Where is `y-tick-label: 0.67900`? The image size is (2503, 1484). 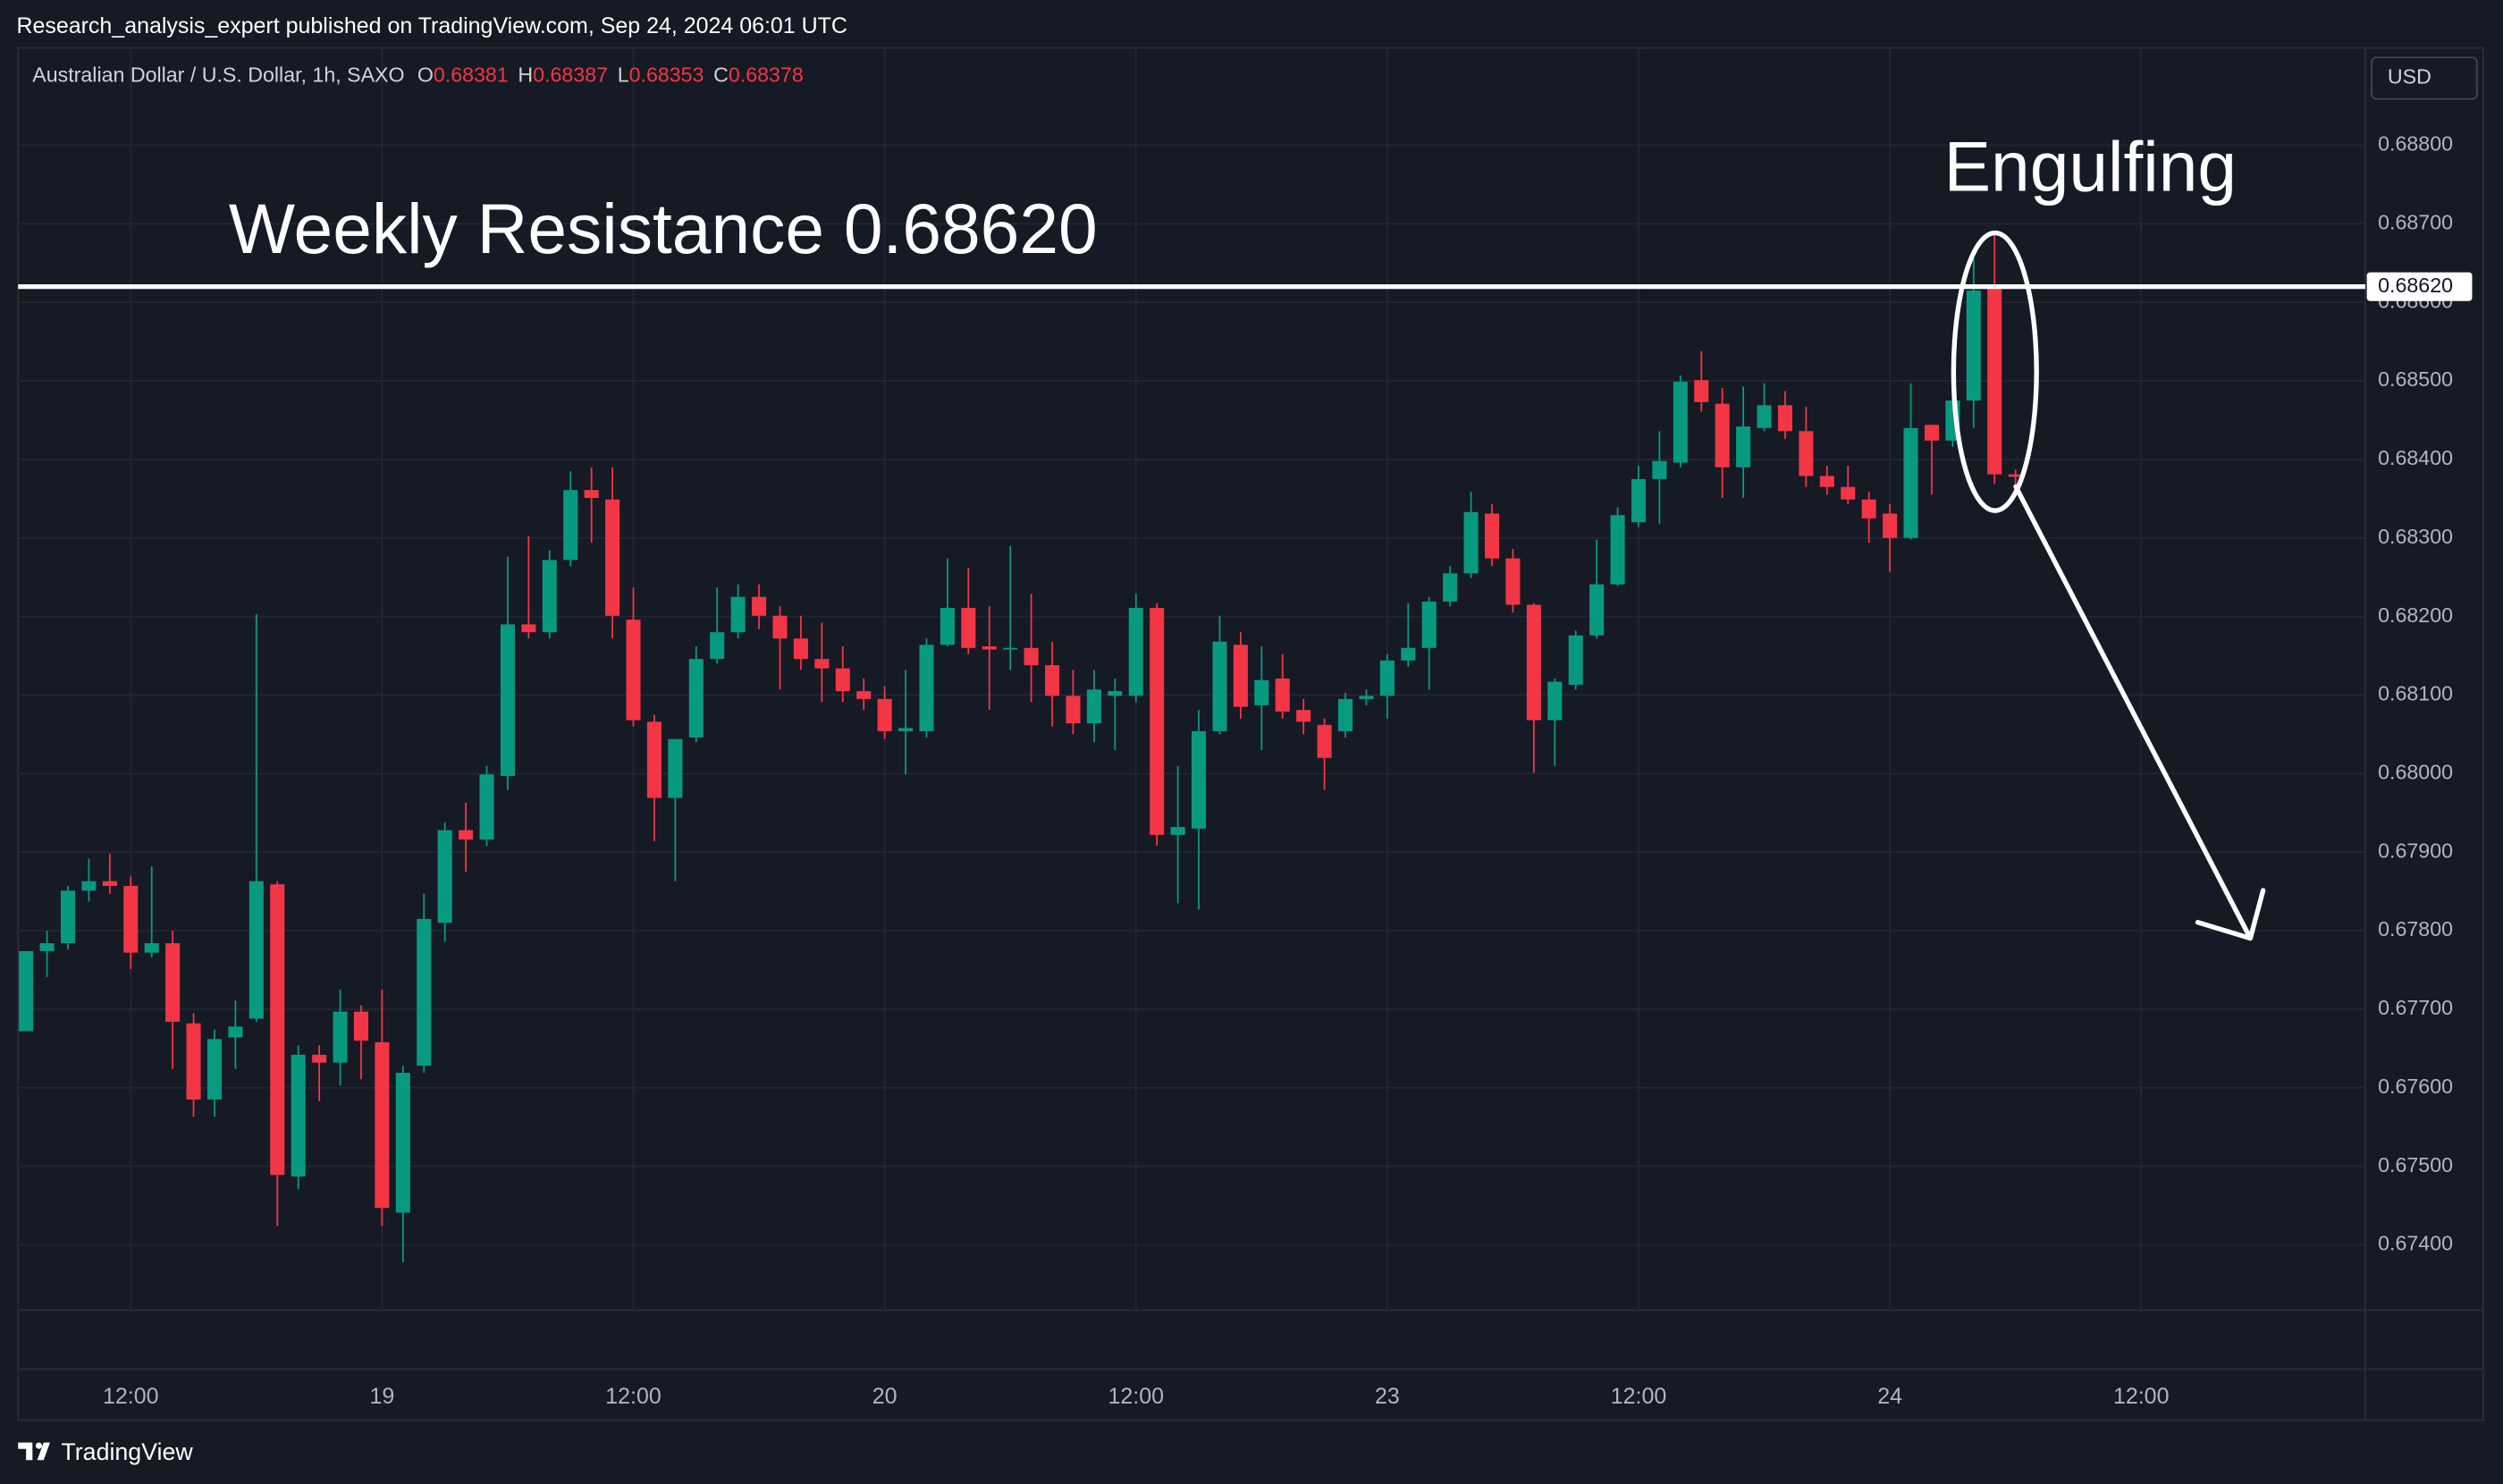
y-tick-label: 0.67900 is located at coordinates (2415, 850).